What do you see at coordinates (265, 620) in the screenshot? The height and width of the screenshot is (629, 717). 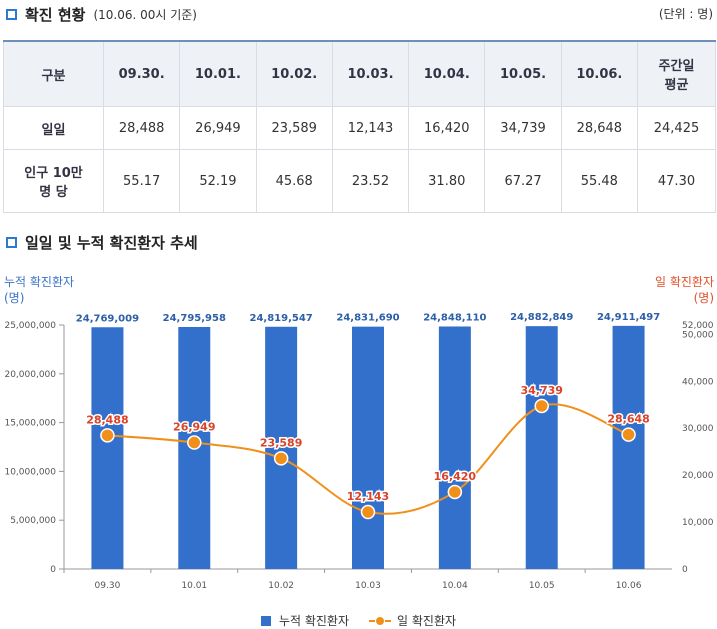 I see `legend-bar-swatch` at bounding box center [265, 620].